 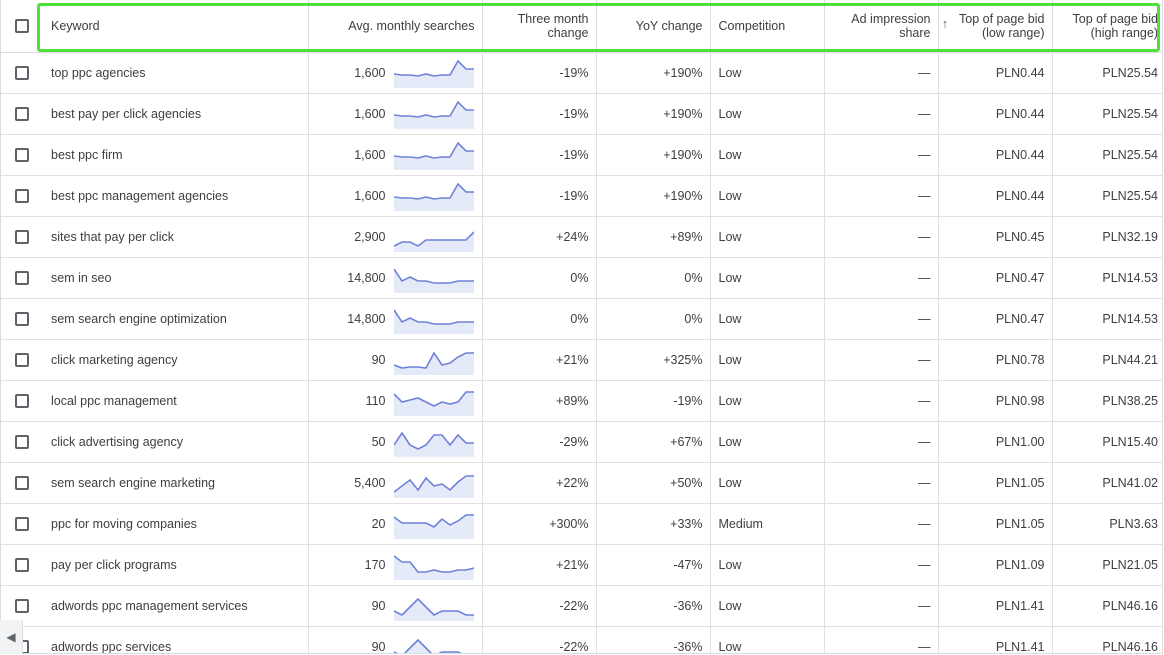 What do you see at coordinates (538, 319) in the screenshot?
I see `three-month-cell: 0%` at bounding box center [538, 319].